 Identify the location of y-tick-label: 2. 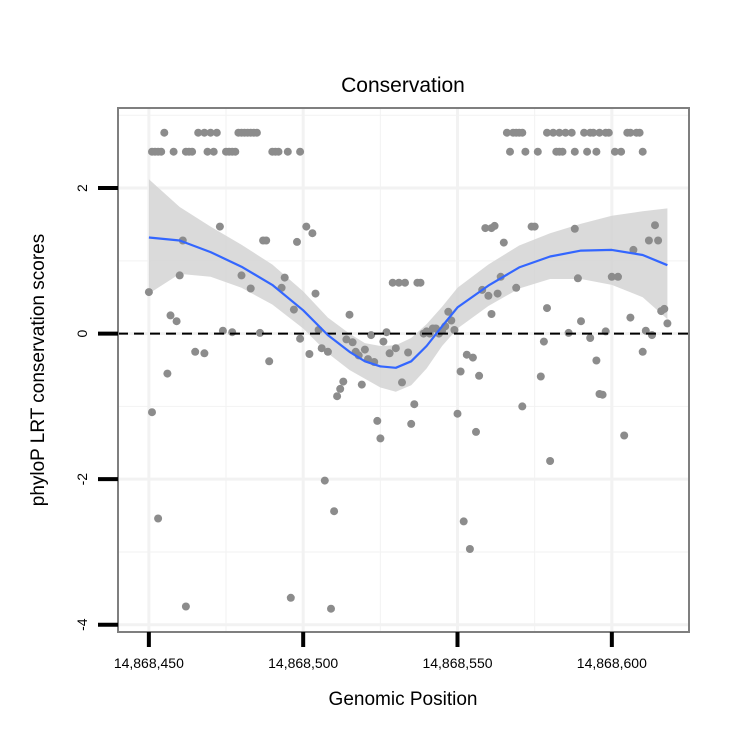
(82, 188).